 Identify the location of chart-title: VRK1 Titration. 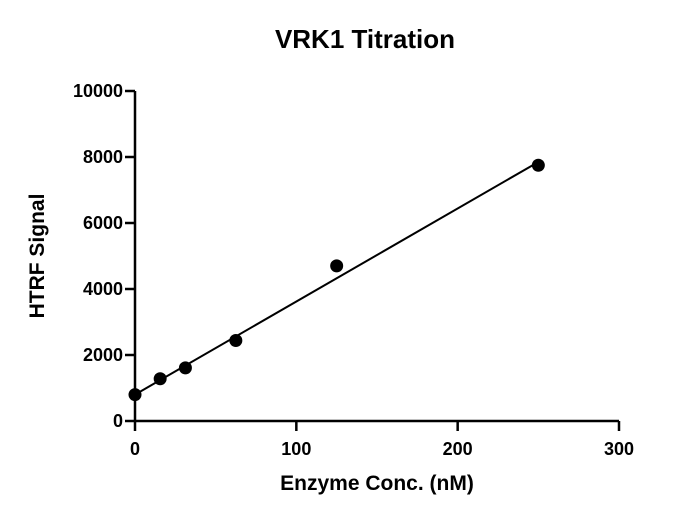
(365, 39).